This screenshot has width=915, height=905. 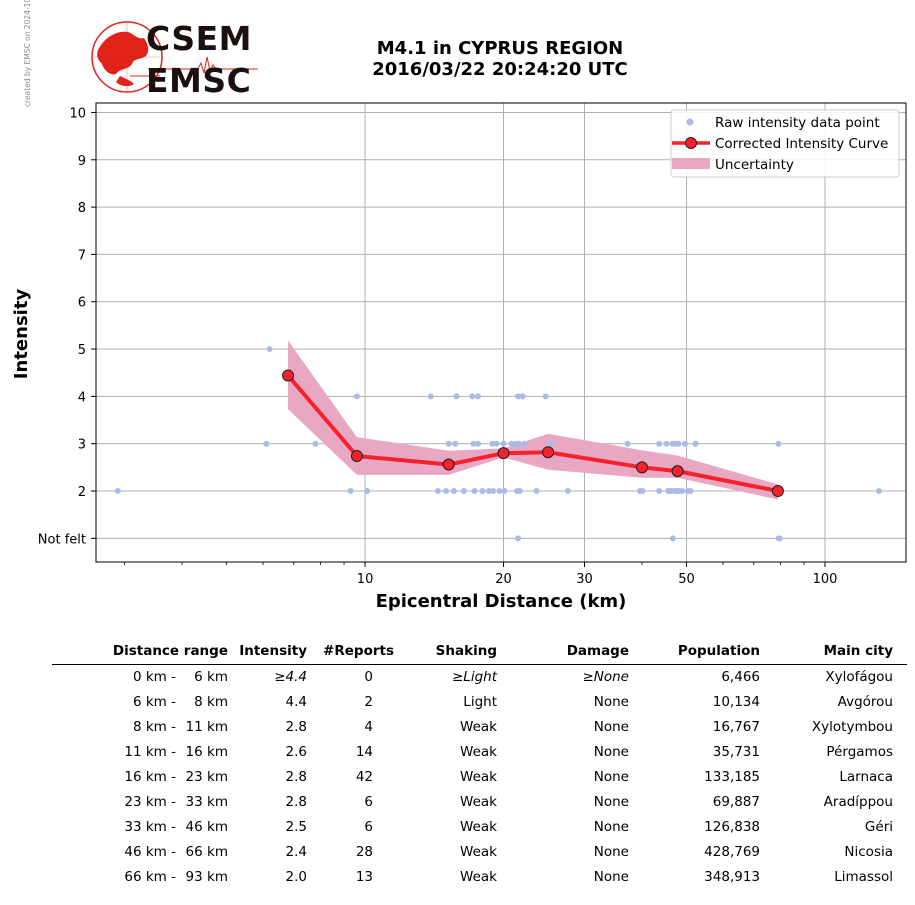 I want to click on cell-distance-to: 16 km, so click(x=206, y=752).